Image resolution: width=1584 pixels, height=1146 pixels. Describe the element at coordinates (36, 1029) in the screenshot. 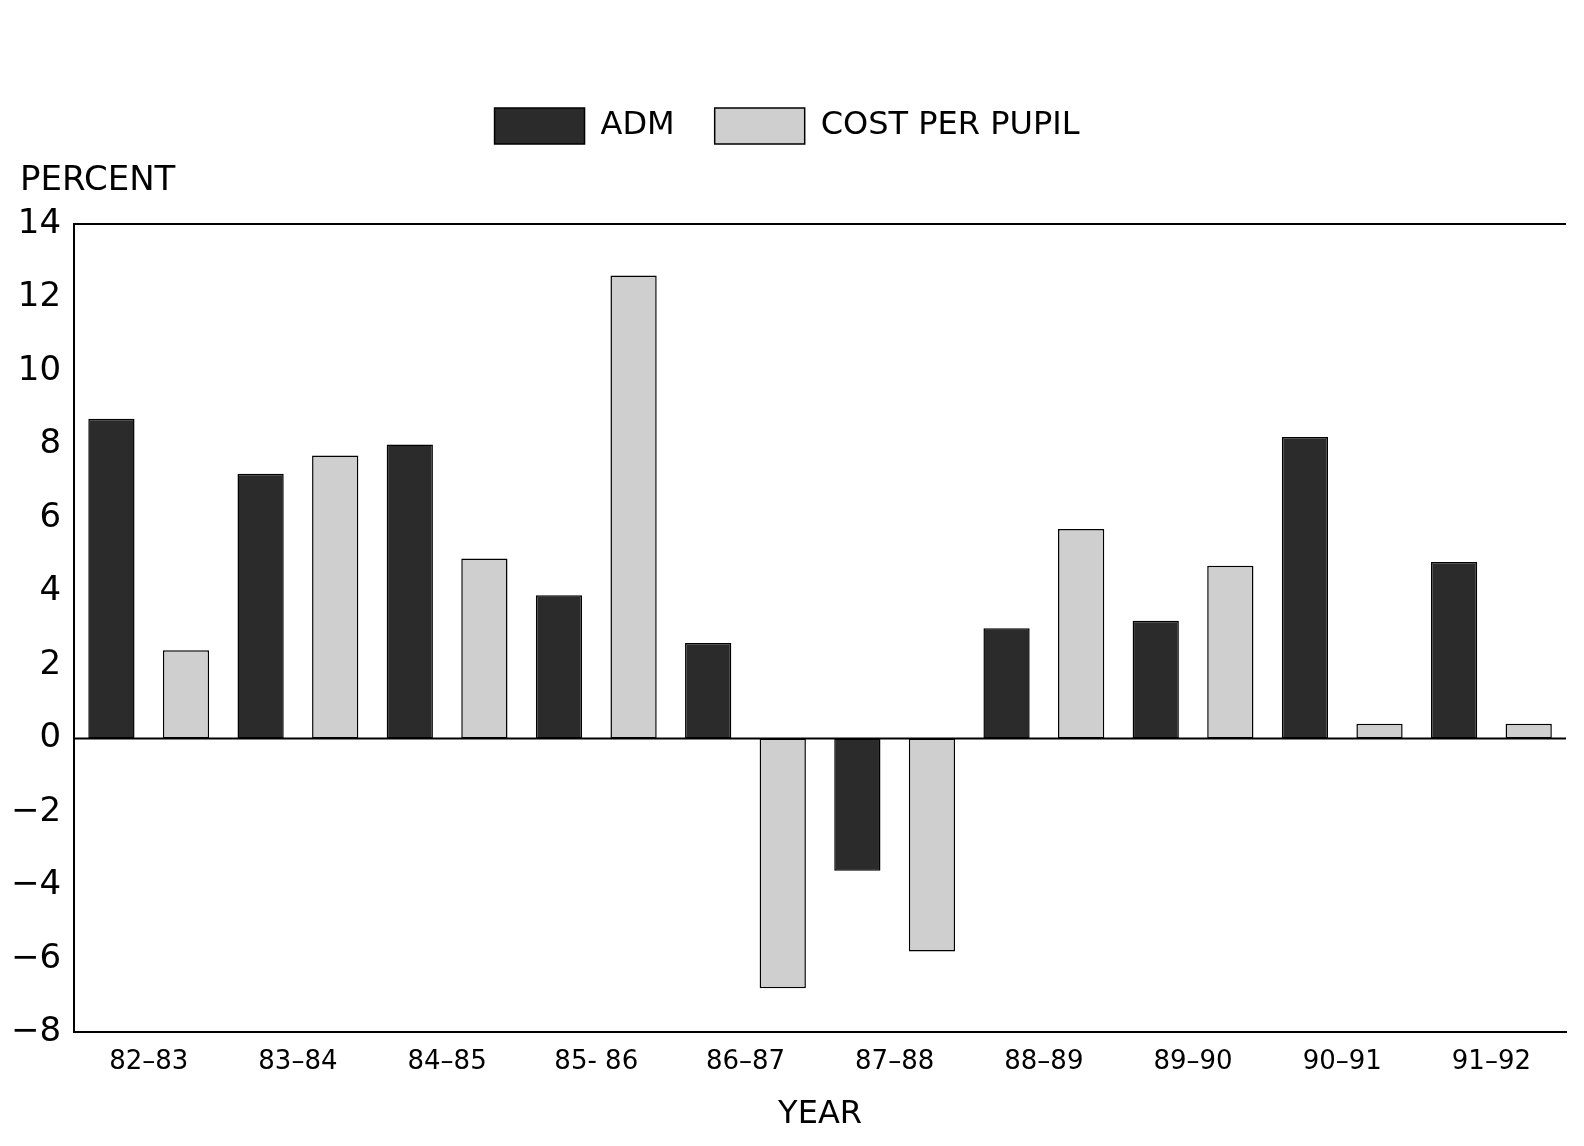

I see `y-tick-label: −8` at that location.